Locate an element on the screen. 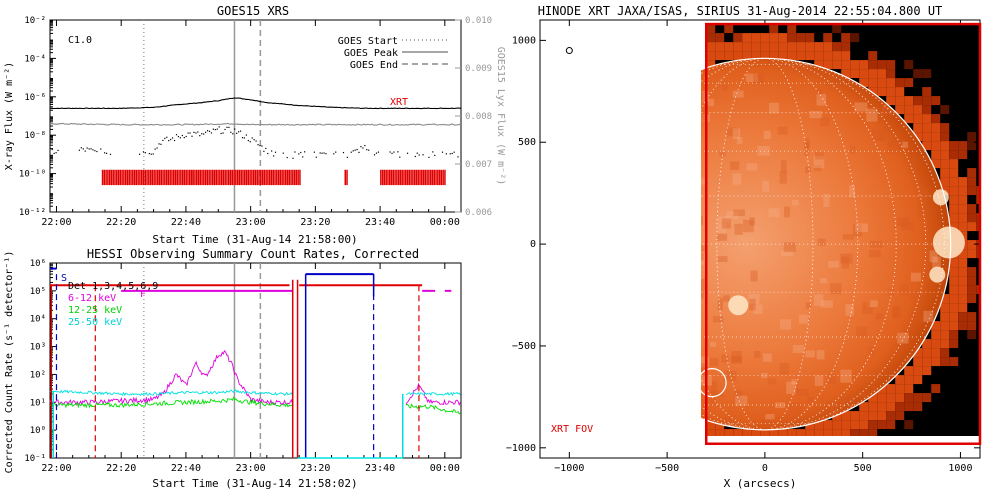 This screenshot has height=500, width=1000. xrt-grid-longitude is located at coordinates (765, 244).